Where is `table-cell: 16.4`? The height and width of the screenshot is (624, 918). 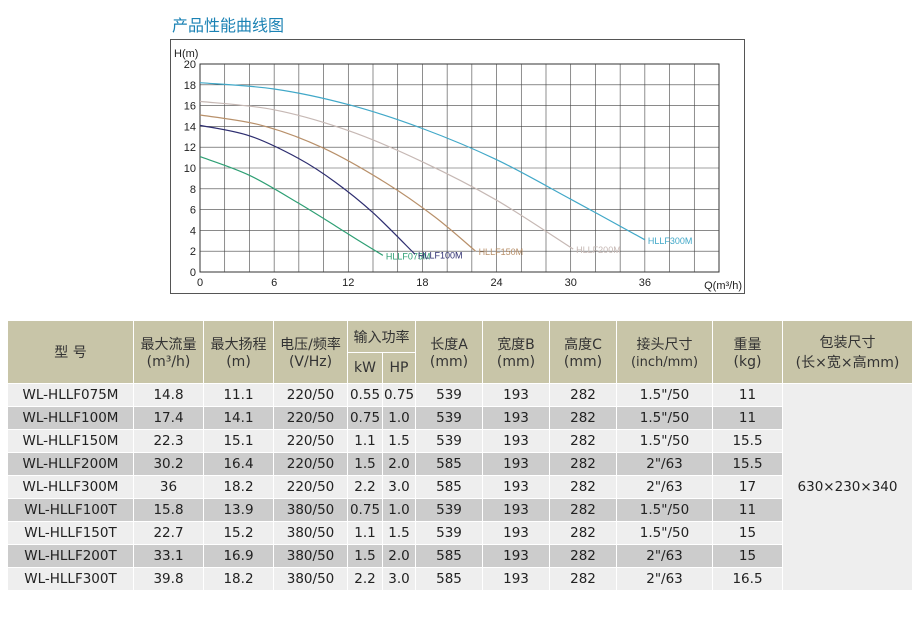
table-cell: 16.4 is located at coordinates (238, 464).